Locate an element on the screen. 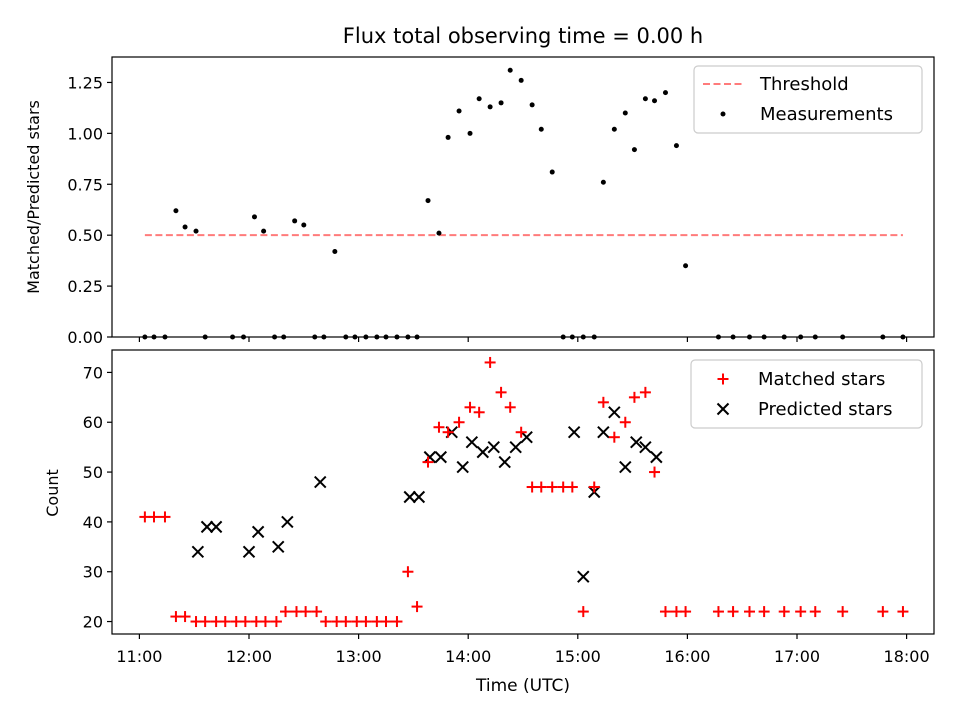 The image size is (960, 720). bottom-y-tick-label: 70 is located at coordinates (93, 372).